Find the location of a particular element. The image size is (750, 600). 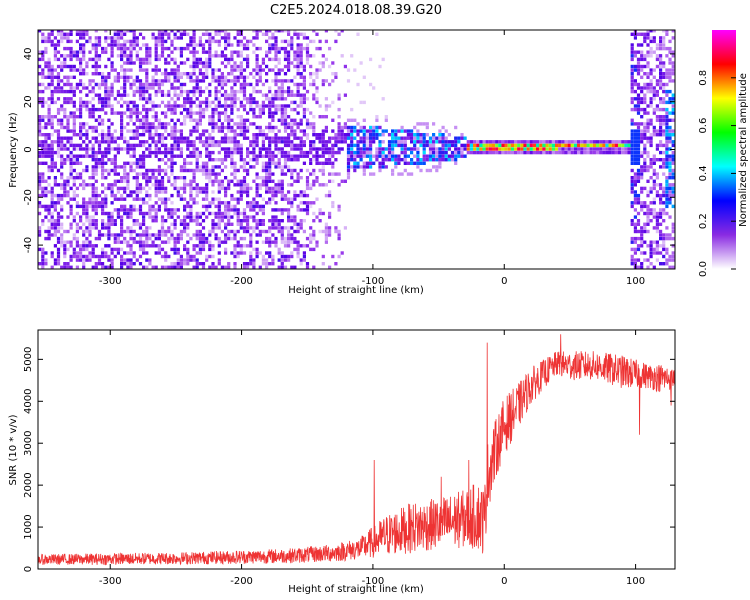

x-tick-label: 0 is located at coordinates (504, 581).